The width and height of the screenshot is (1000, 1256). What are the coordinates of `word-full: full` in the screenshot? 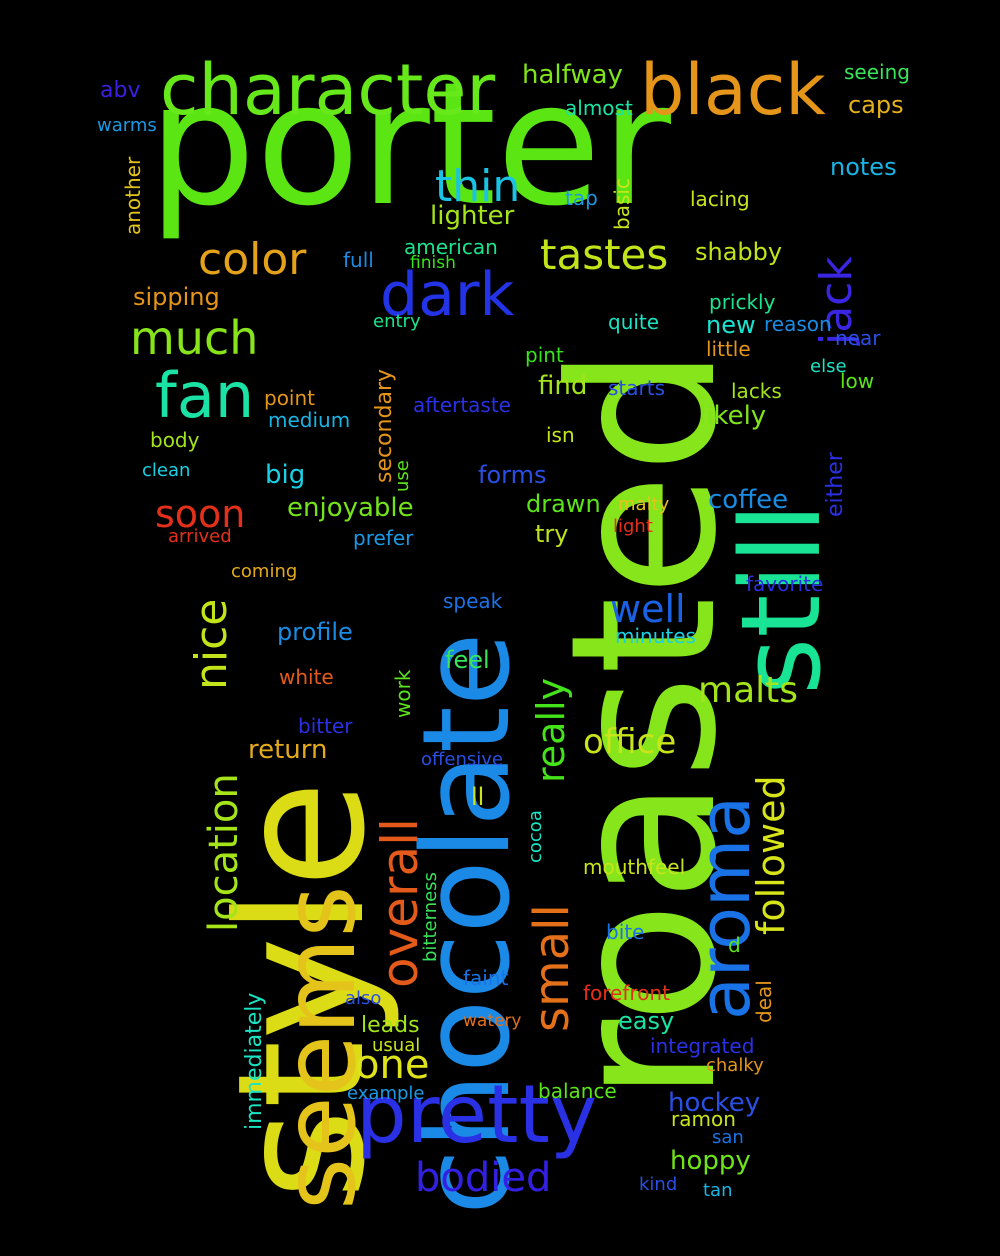 It's located at (358, 260).